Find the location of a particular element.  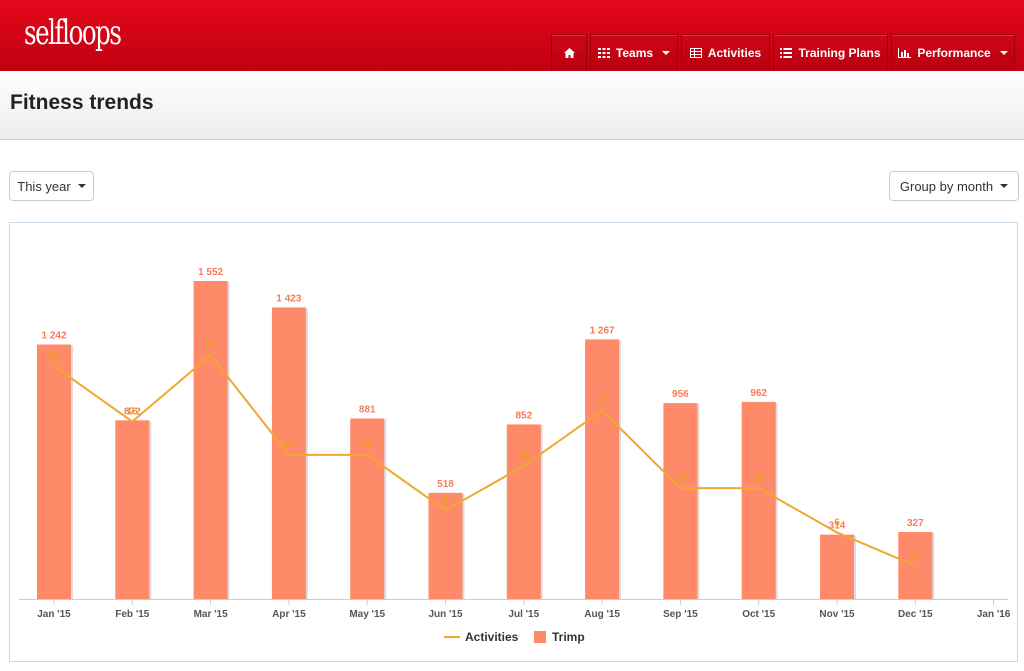

activities-data-label: 12 is located at coordinates (524, 456).